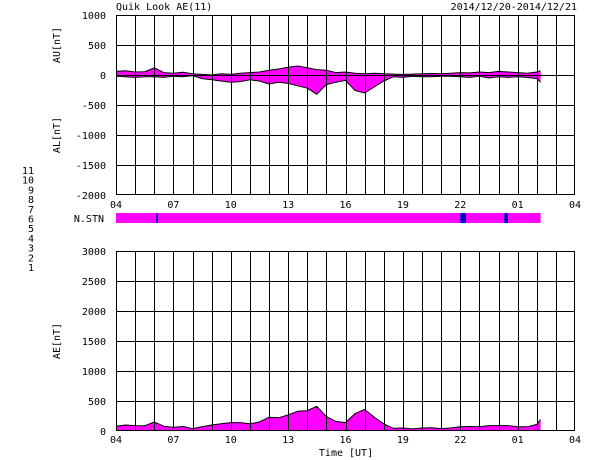 The image size is (590, 460). I want to click on nstn-panel, so click(328, 218).